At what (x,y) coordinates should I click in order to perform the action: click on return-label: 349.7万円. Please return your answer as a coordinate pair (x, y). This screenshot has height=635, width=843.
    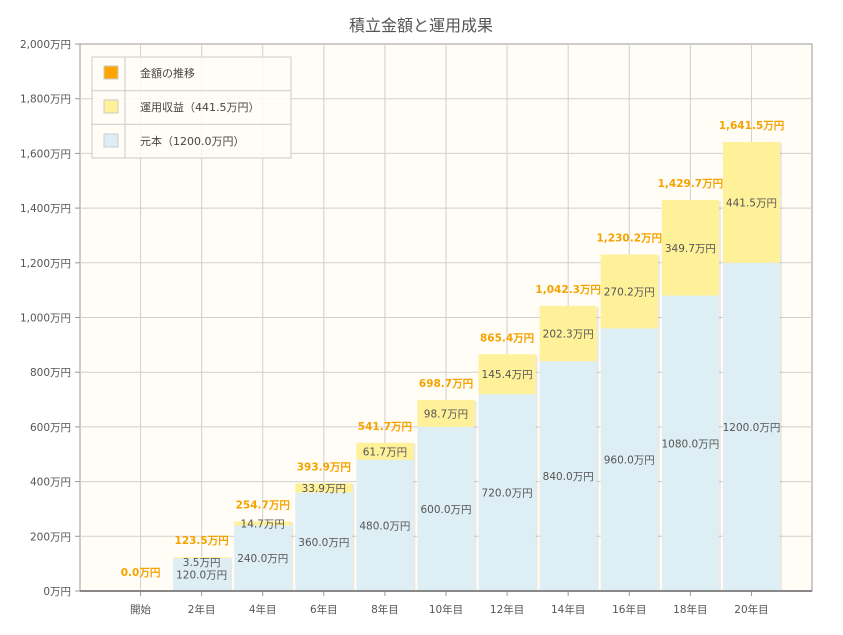
    Looking at the image, I should click on (690, 249).